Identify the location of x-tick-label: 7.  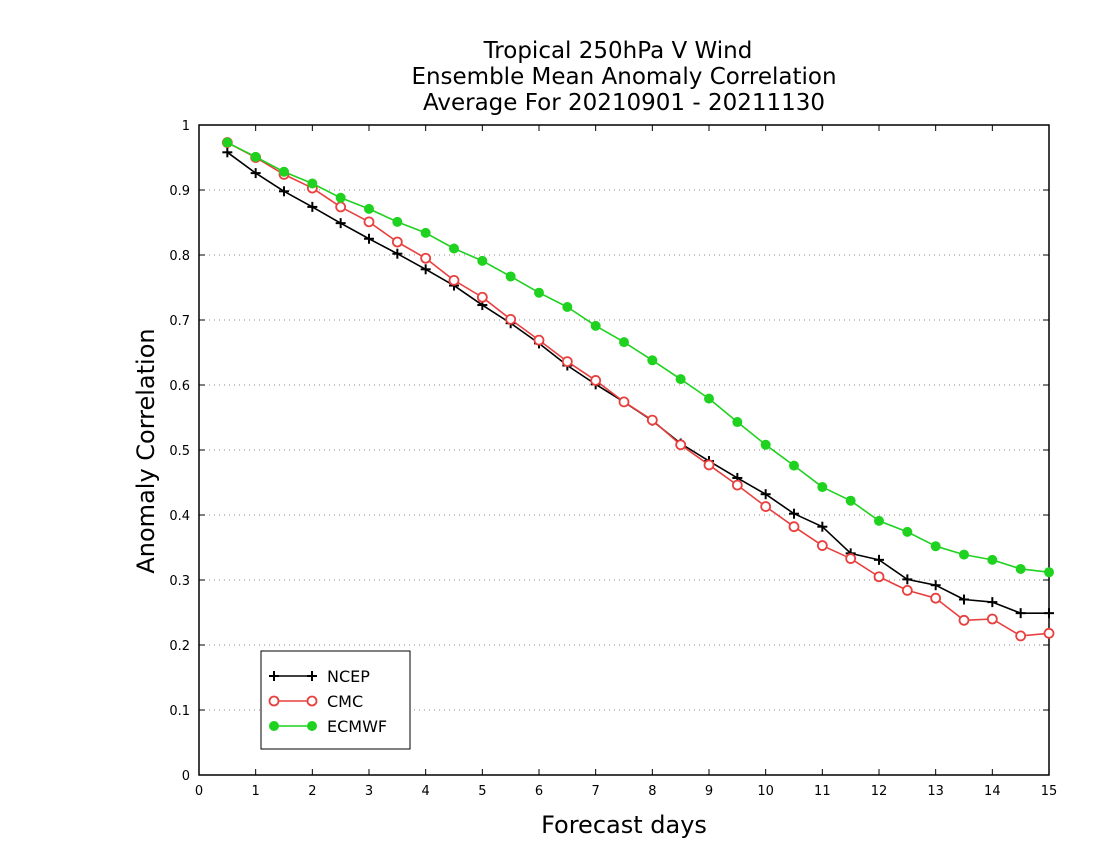
(596, 791).